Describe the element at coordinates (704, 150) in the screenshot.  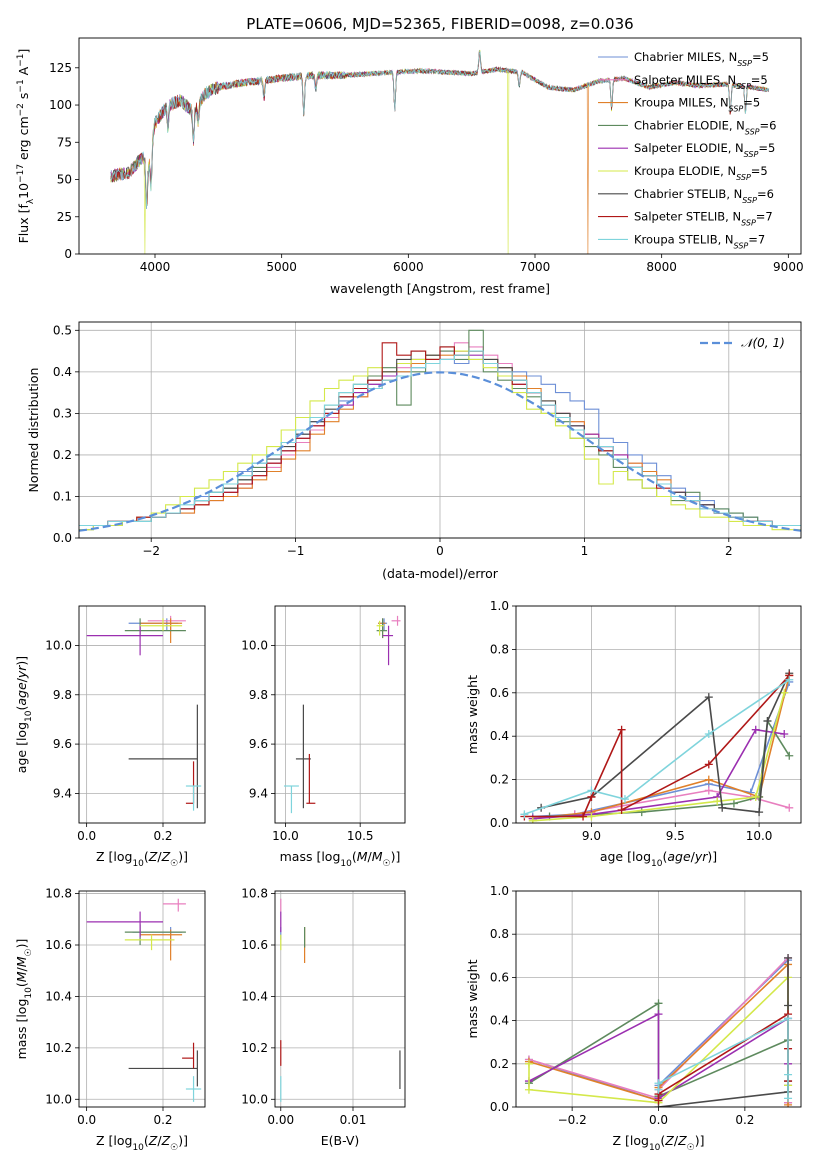
I see `legend-label: Salpeter ELODIE, NSSP=5` at that location.